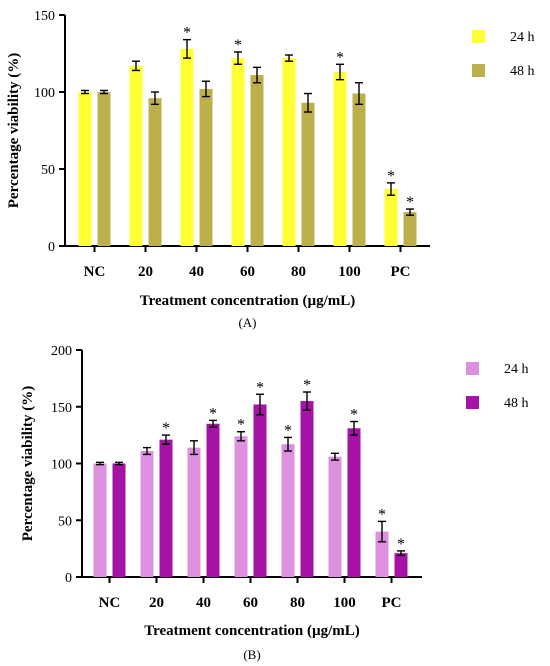 This screenshot has height=666, width=550. What do you see at coordinates (251, 654) in the screenshot?
I see `panel-label: (B)` at bounding box center [251, 654].